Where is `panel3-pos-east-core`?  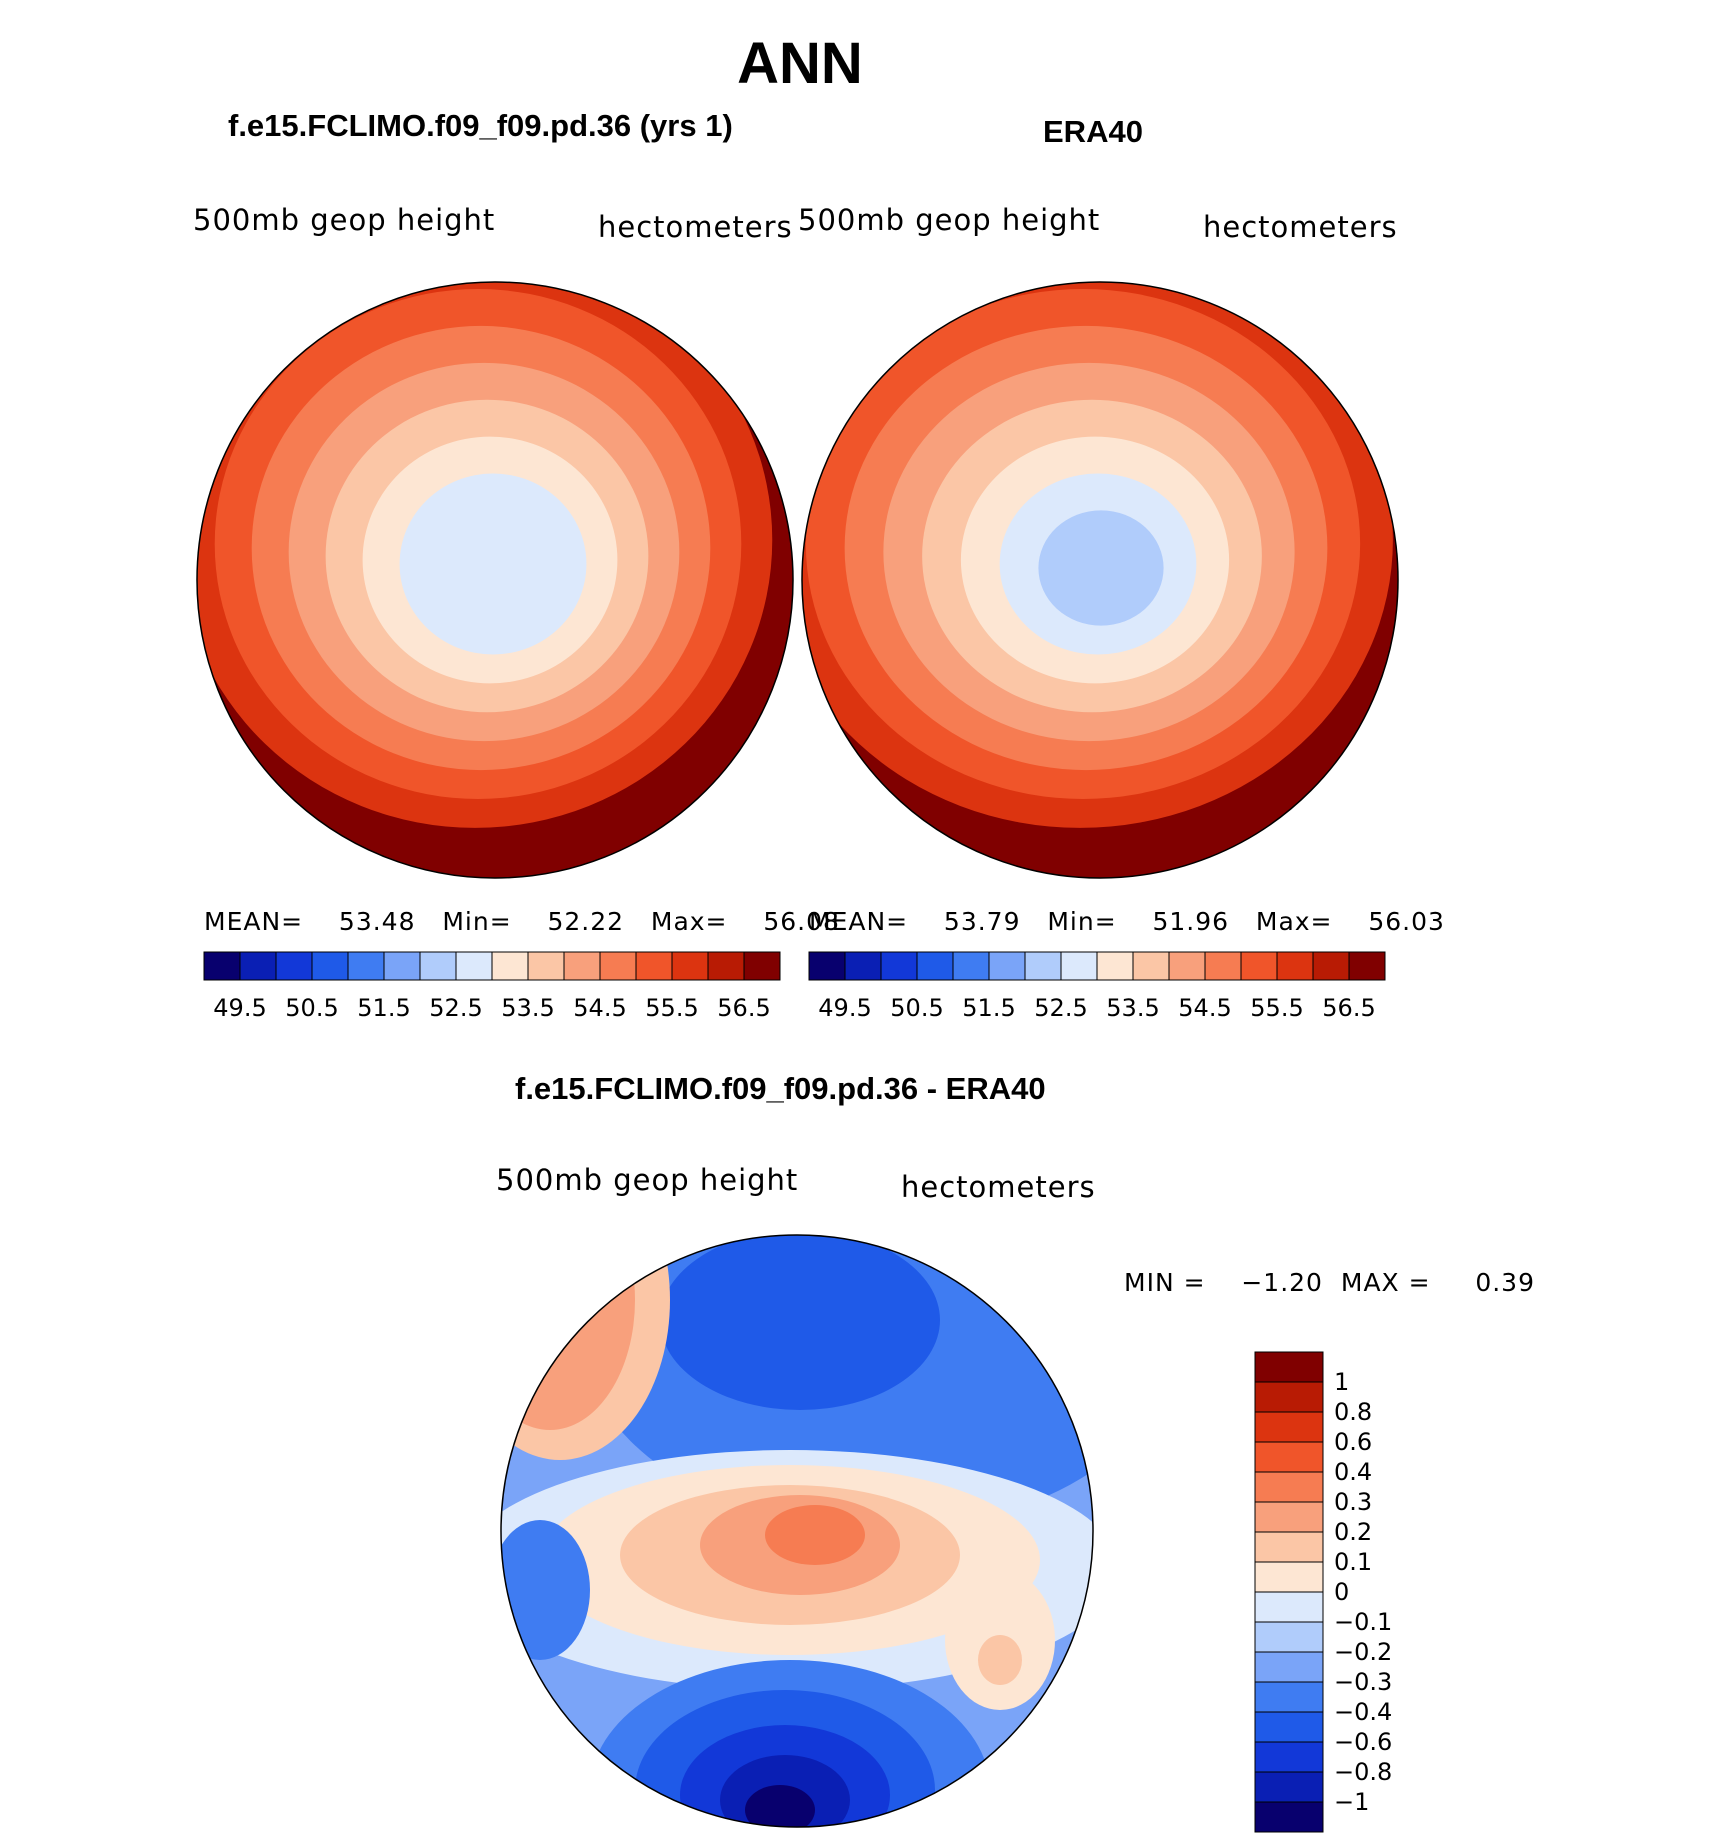 panel3-pos-east-core is located at coordinates (1000, 1660).